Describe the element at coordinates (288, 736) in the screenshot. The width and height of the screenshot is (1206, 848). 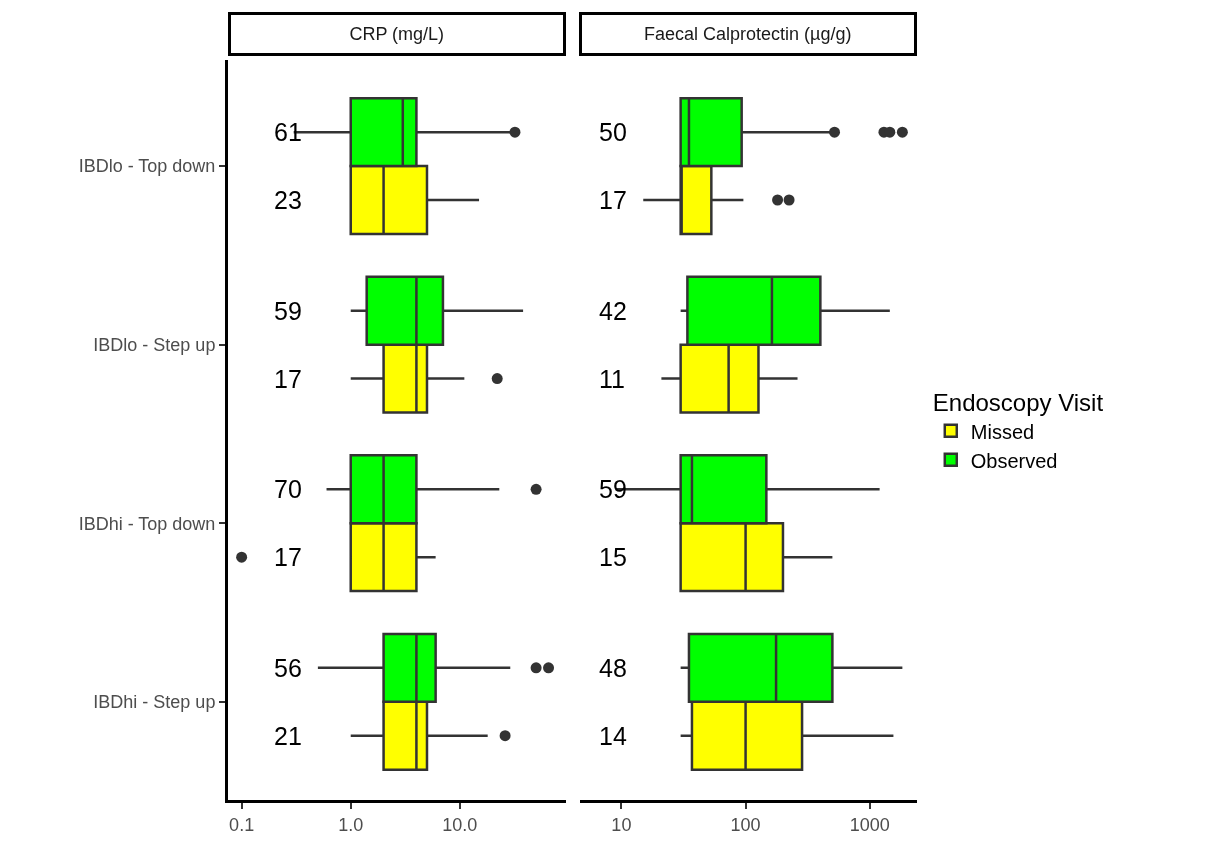
I see `text: 21` at that location.